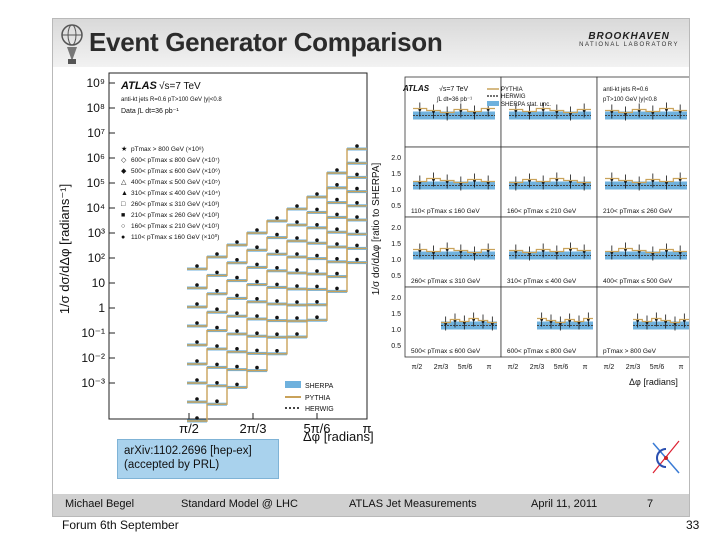 The height and width of the screenshot is (540, 720). What do you see at coordinates (124, 182) in the screenshot?
I see `left-bin-marker: △` at bounding box center [124, 182].